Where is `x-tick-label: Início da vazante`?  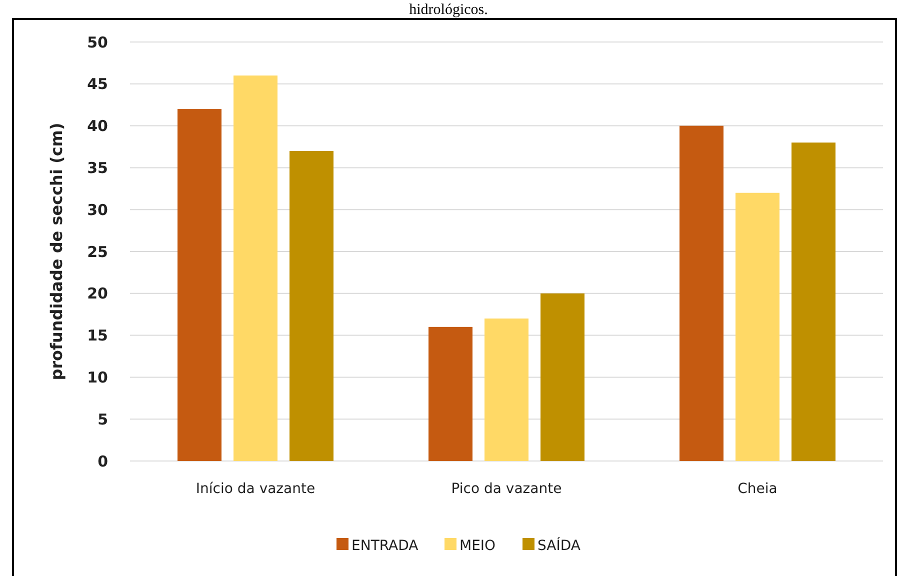 x-tick-label: Início da vazante is located at coordinates (256, 489).